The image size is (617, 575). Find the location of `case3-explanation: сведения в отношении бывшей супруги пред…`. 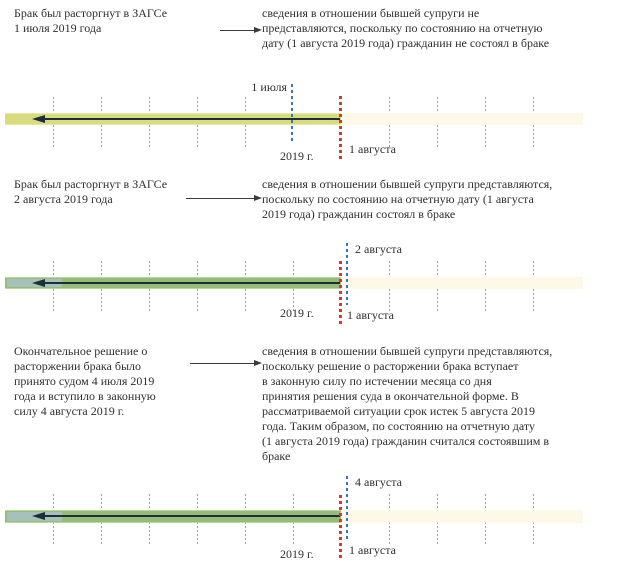

case3-explanation: сведения в отношении бывшей супруги пред… is located at coordinates (407, 403).